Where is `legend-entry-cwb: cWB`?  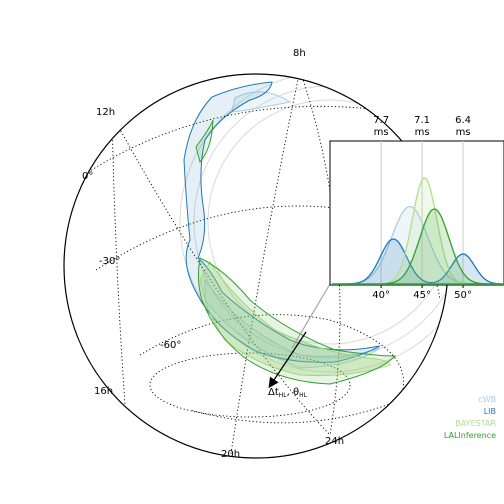
legend-entry-cwb: cWB is located at coordinates (487, 399).